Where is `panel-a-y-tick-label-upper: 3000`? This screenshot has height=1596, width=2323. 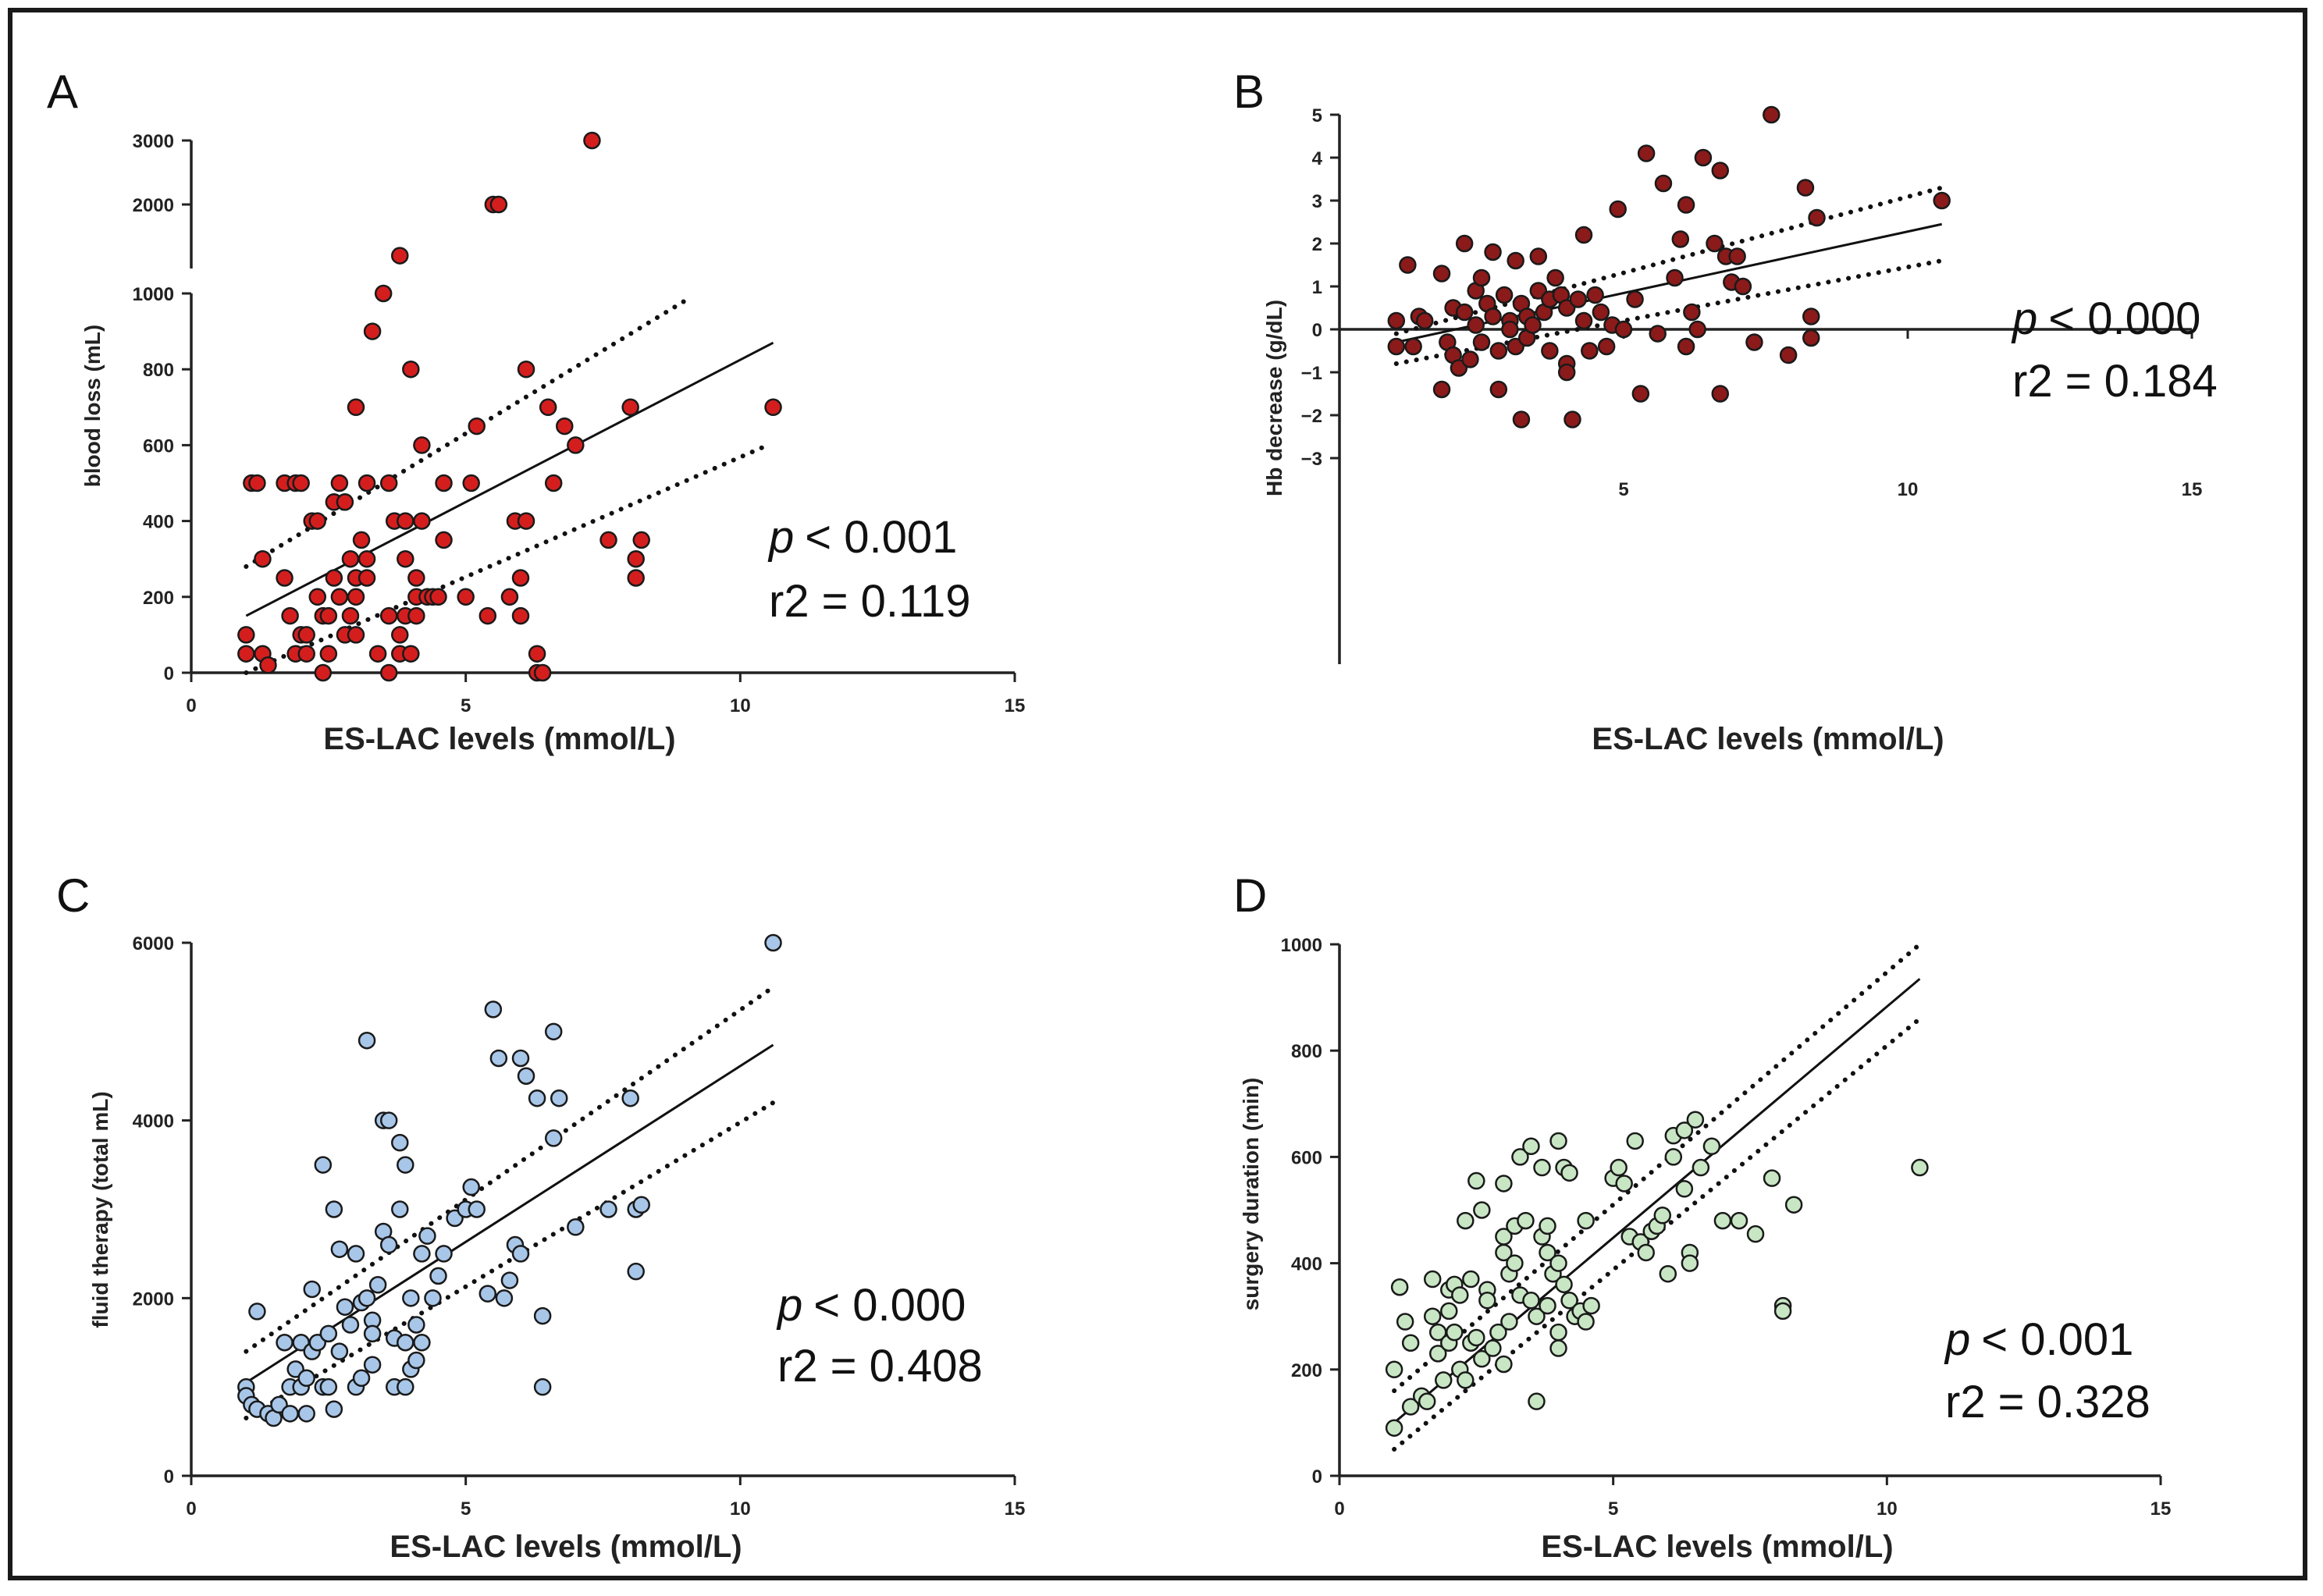 panel-a-y-tick-label-upper: 3000 is located at coordinates (153, 141).